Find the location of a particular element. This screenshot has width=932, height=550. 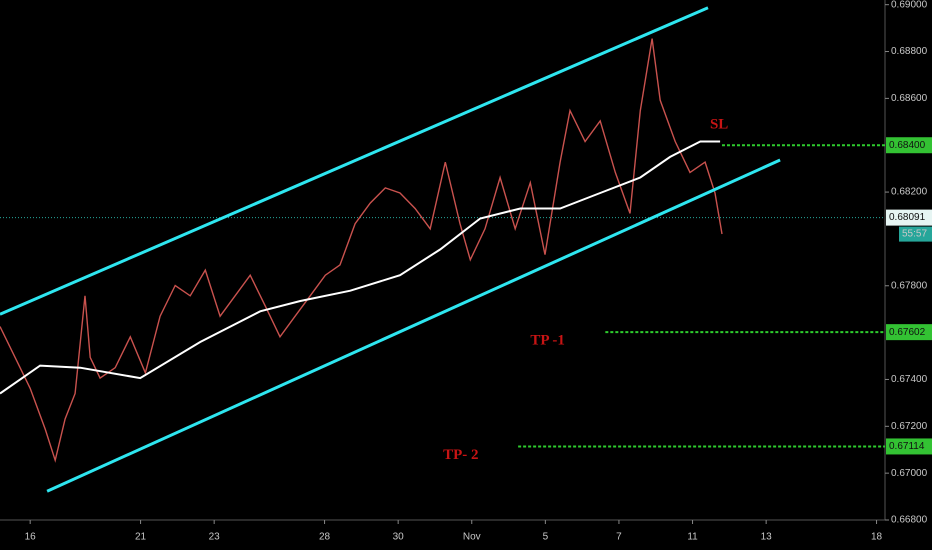

current-price-box is located at coordinates (909, 217).